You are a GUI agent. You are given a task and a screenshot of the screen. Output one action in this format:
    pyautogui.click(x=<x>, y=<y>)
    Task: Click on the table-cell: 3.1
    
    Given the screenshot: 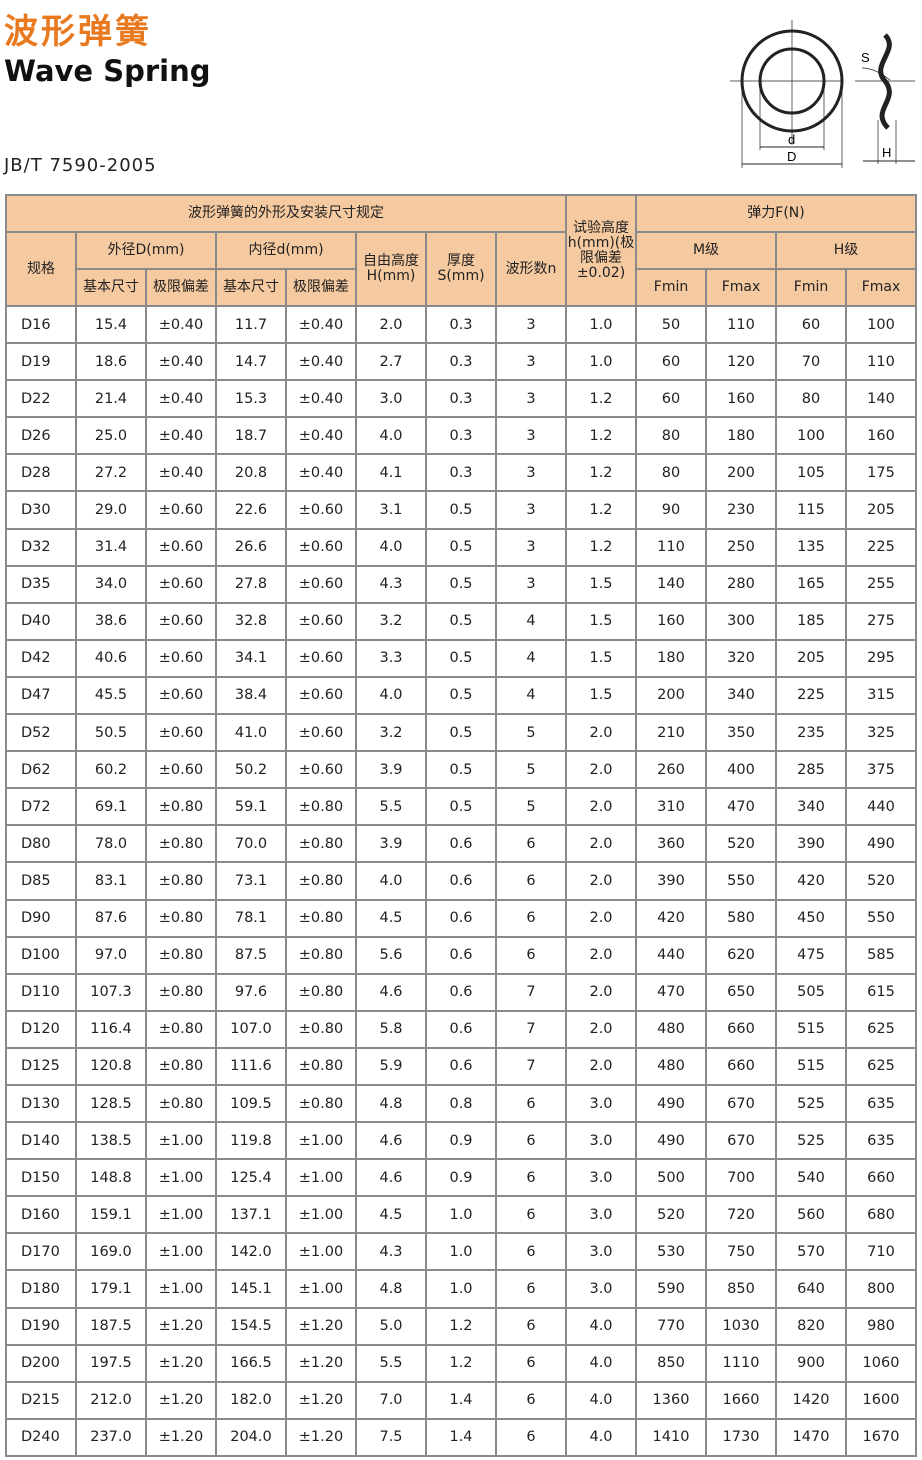 What is the action you would take?
    pyautogui.click(x=391, y=510)
    